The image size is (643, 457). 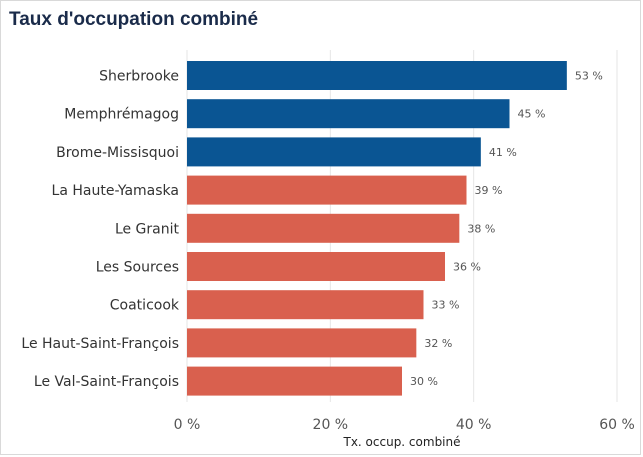 What do you see at coordinates (100, 344) in the screenshot?
I see `category-label: Le Haut-Saint-François` at bounding box center [100, 344].